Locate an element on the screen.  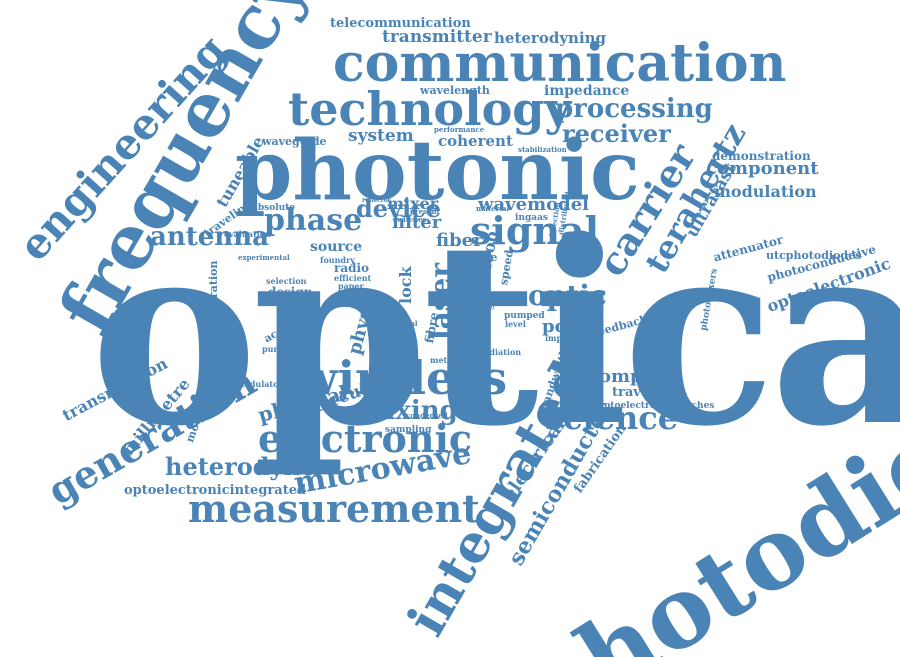
word-reflector: reflector is located at coordinates (376, 200).